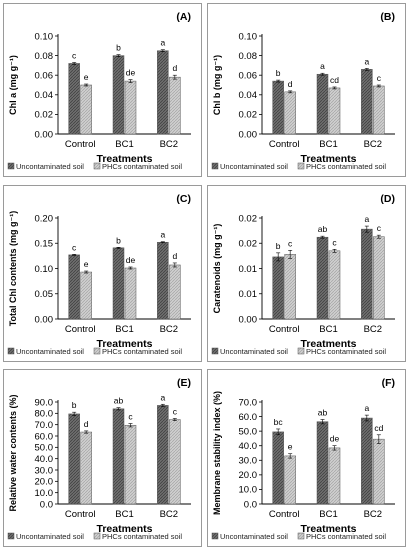 The image size is (410, 550). What do you see at coordinates (44, 244) in the screenshot?
I see `y-tick-label: 0.15` at bounding box center [44, 244].